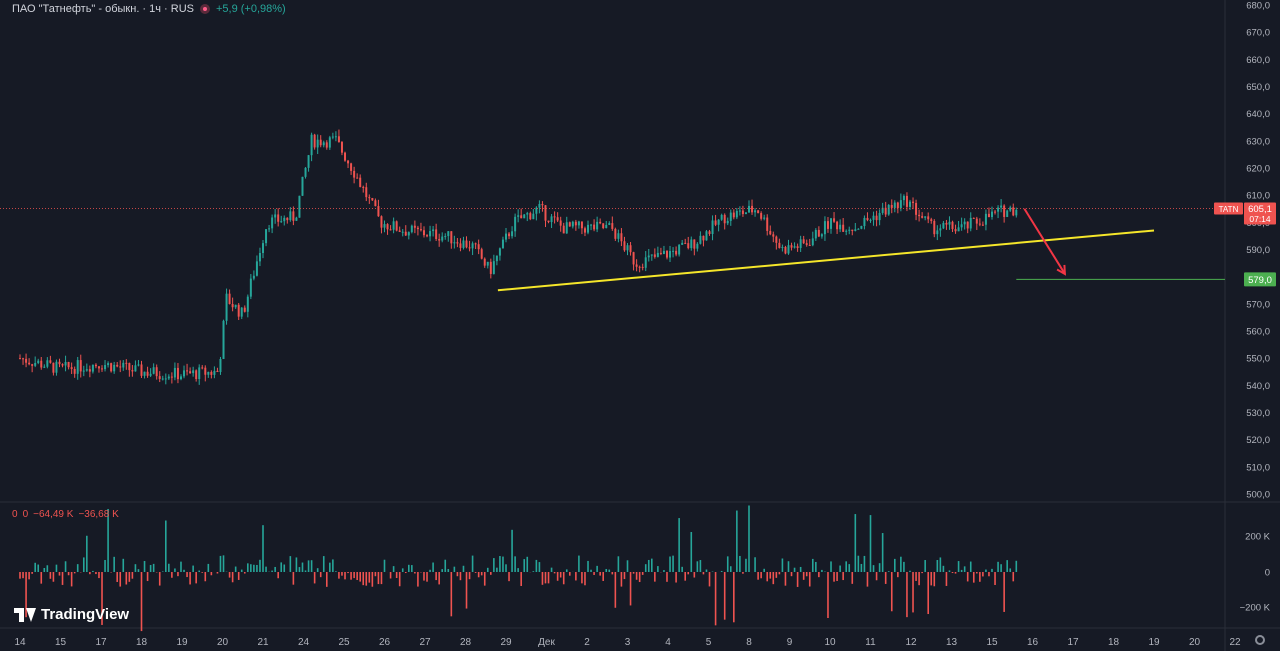  Describe the element at coordinates (1260, 280) in the screenshot. I see `target-price-label: 579,0` at that location.